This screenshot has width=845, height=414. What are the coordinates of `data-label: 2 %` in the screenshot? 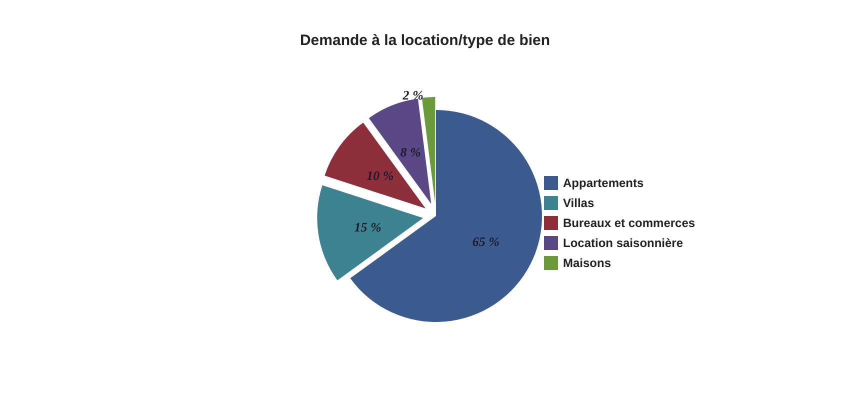 It's located at (413, 95).